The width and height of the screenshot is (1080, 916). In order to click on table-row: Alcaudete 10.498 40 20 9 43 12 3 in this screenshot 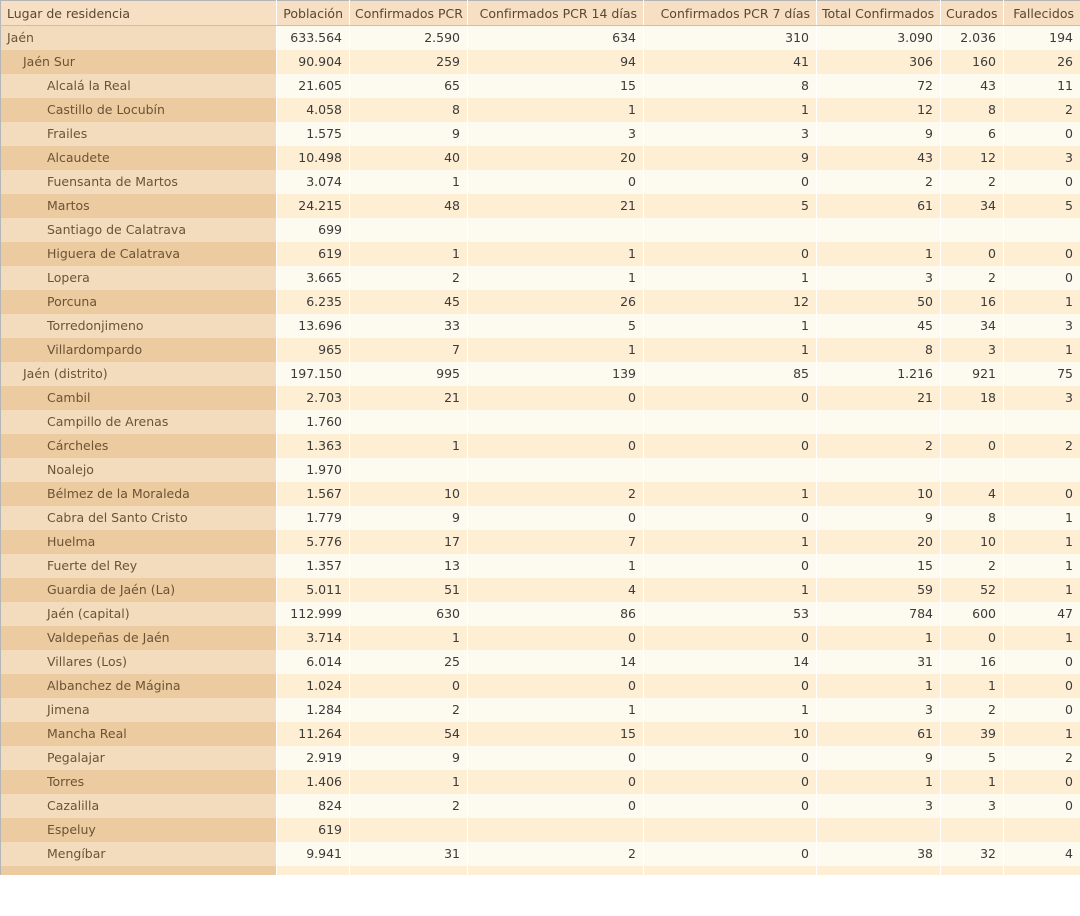, I will do `click(540, 158)`.